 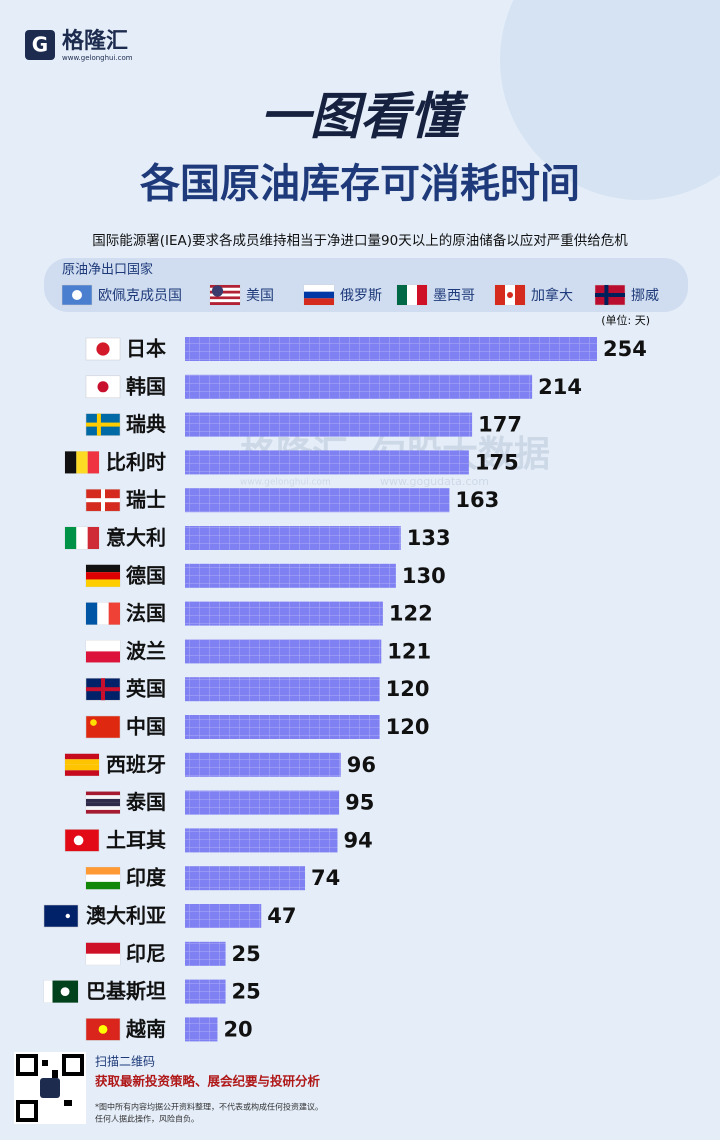 I want to click on category-label: 波兰, so click(x=146, y=651).